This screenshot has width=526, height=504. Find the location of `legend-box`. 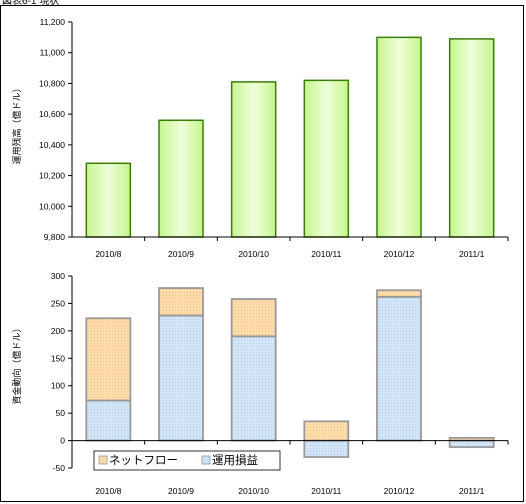

legend-box is located at coordinates (187, 460).